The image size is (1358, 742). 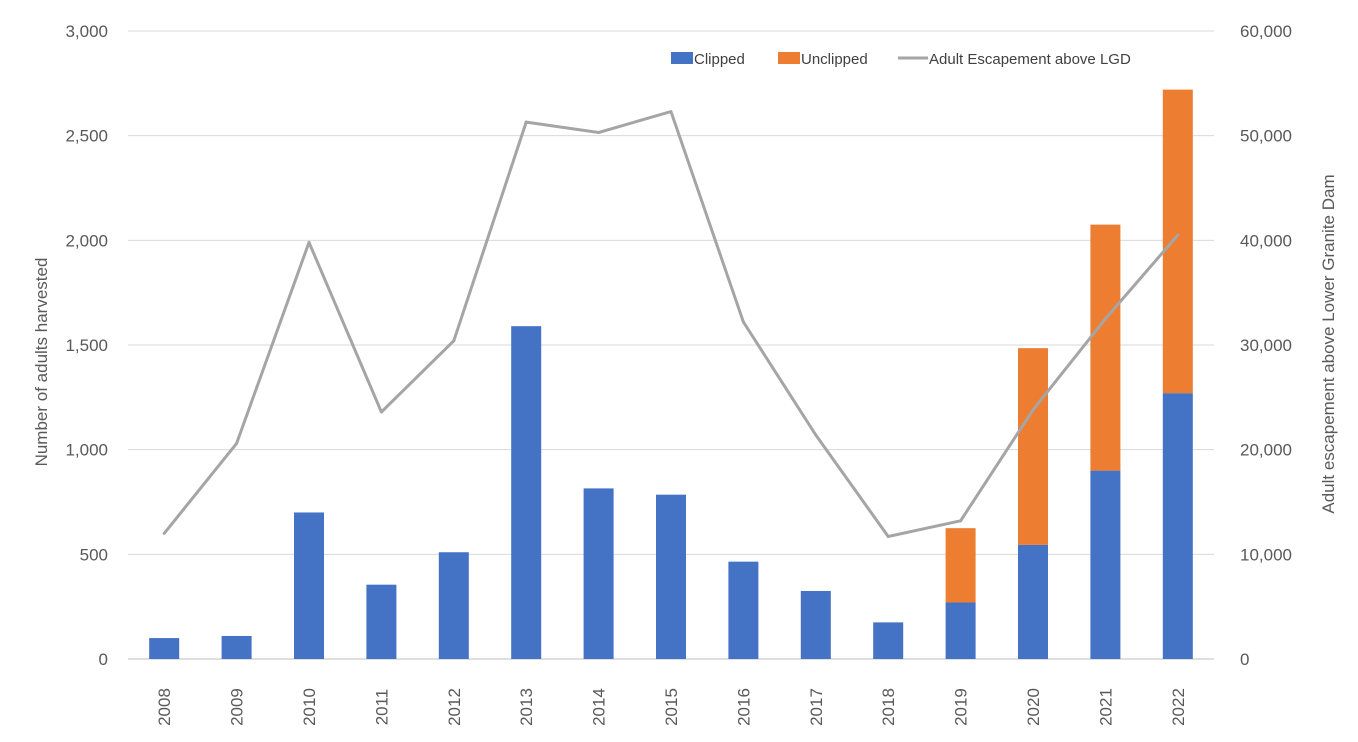 I want to click on escapement-point-2011, so click(x=381, y=412).